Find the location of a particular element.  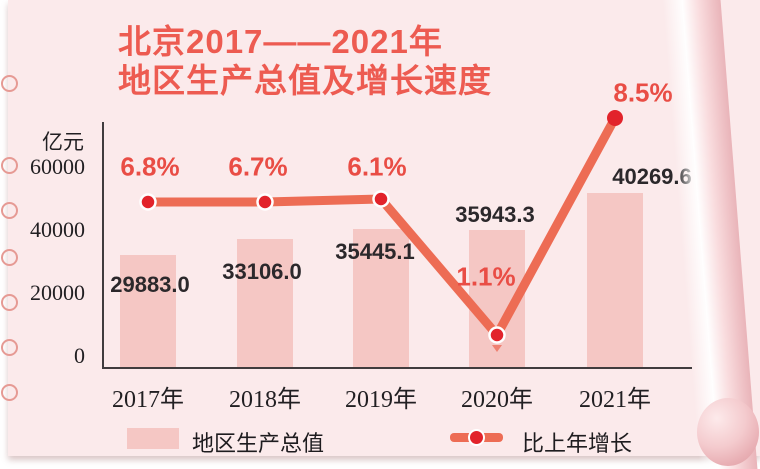

growth-value-label-2021年: 8.5% is located at coordinates (643, 92).